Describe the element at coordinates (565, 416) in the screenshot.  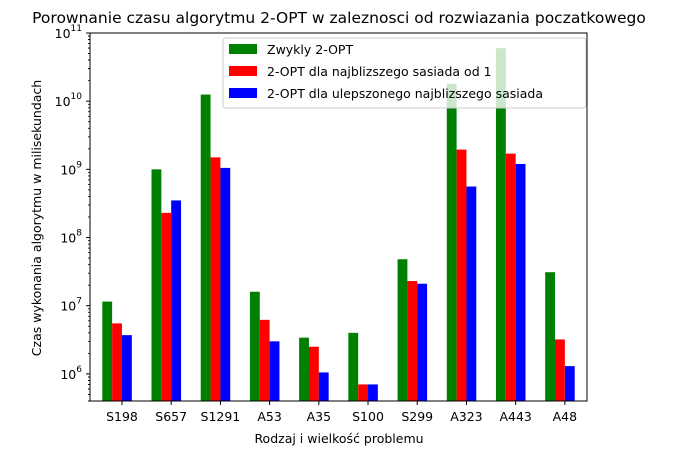
I see `x-tick-label: A48` at that location.